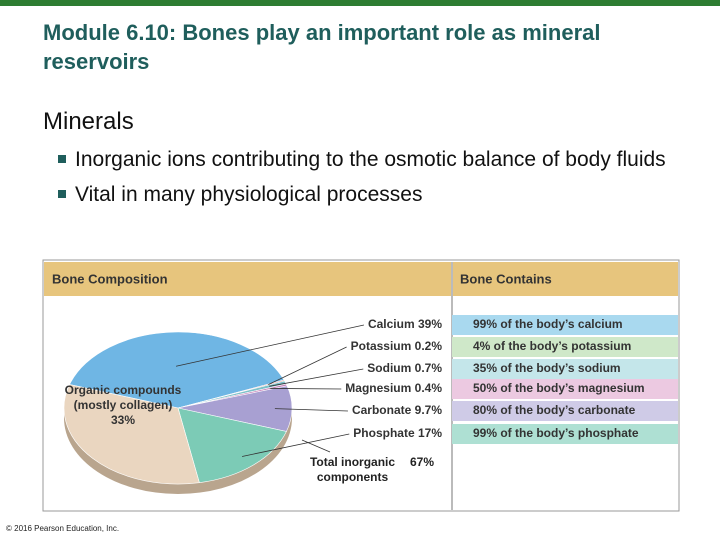 This screenshot has height=540, width=720. Describe the element at coordinates (360, 3) in the screenshot. I see `top-bar` at that location.